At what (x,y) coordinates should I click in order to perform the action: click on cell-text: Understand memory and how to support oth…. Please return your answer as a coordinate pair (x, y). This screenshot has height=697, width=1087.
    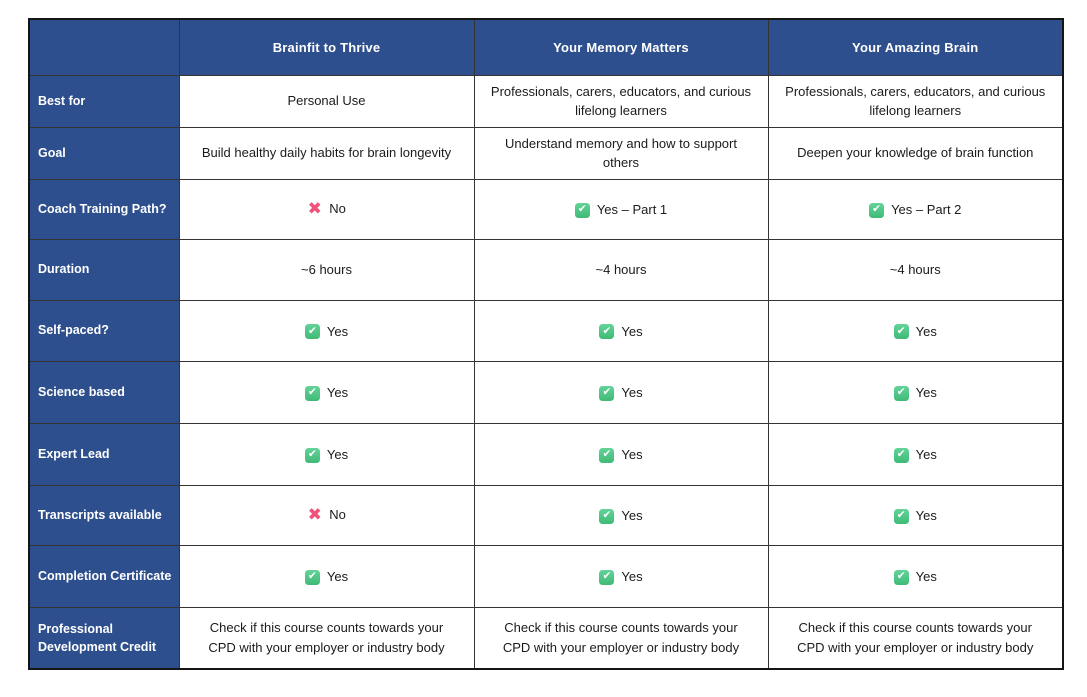
    Looking at the image, I should click on (621, 153).